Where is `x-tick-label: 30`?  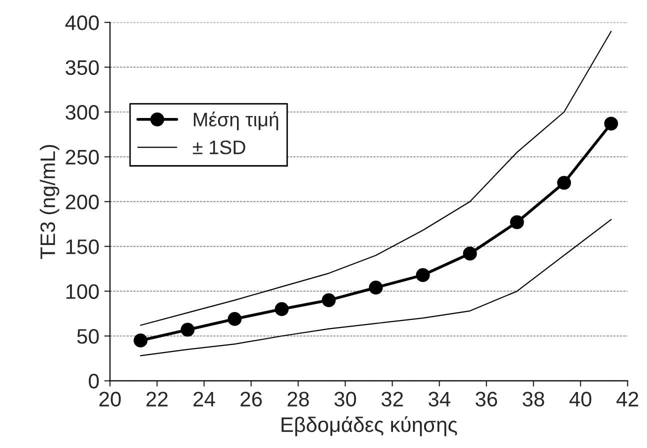
x-tick-label: 30 is located at coordinates (345, 399).